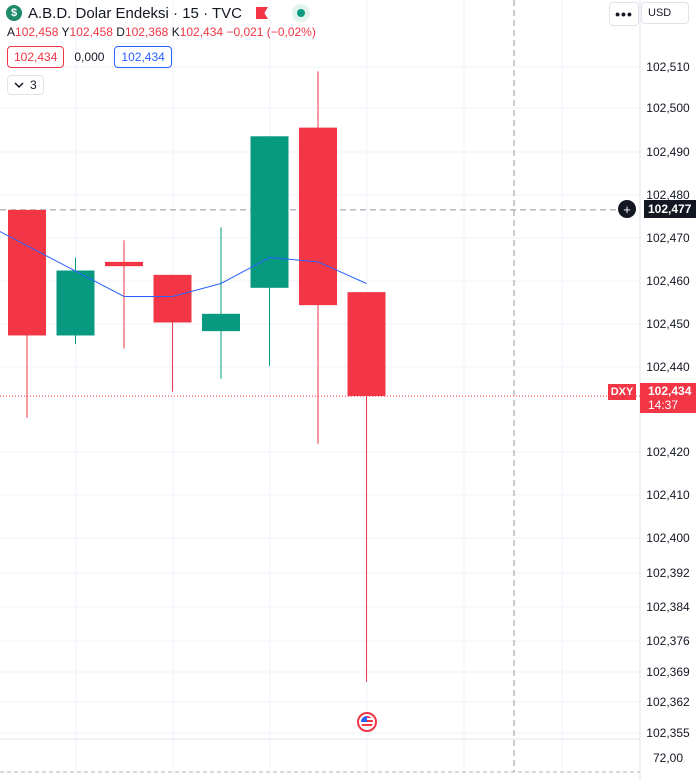  Describe the element at coordinates (670, 391) in the screenshot. I see `last-price-value: 102,434` at that location.